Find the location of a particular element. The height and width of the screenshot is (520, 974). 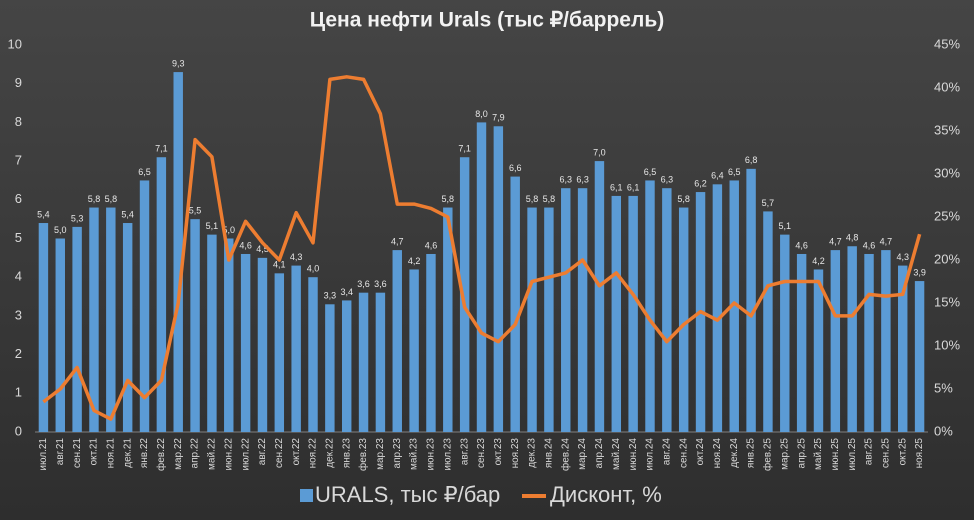

x-tick-label: фев.23 is located at coordinates (363, 454).